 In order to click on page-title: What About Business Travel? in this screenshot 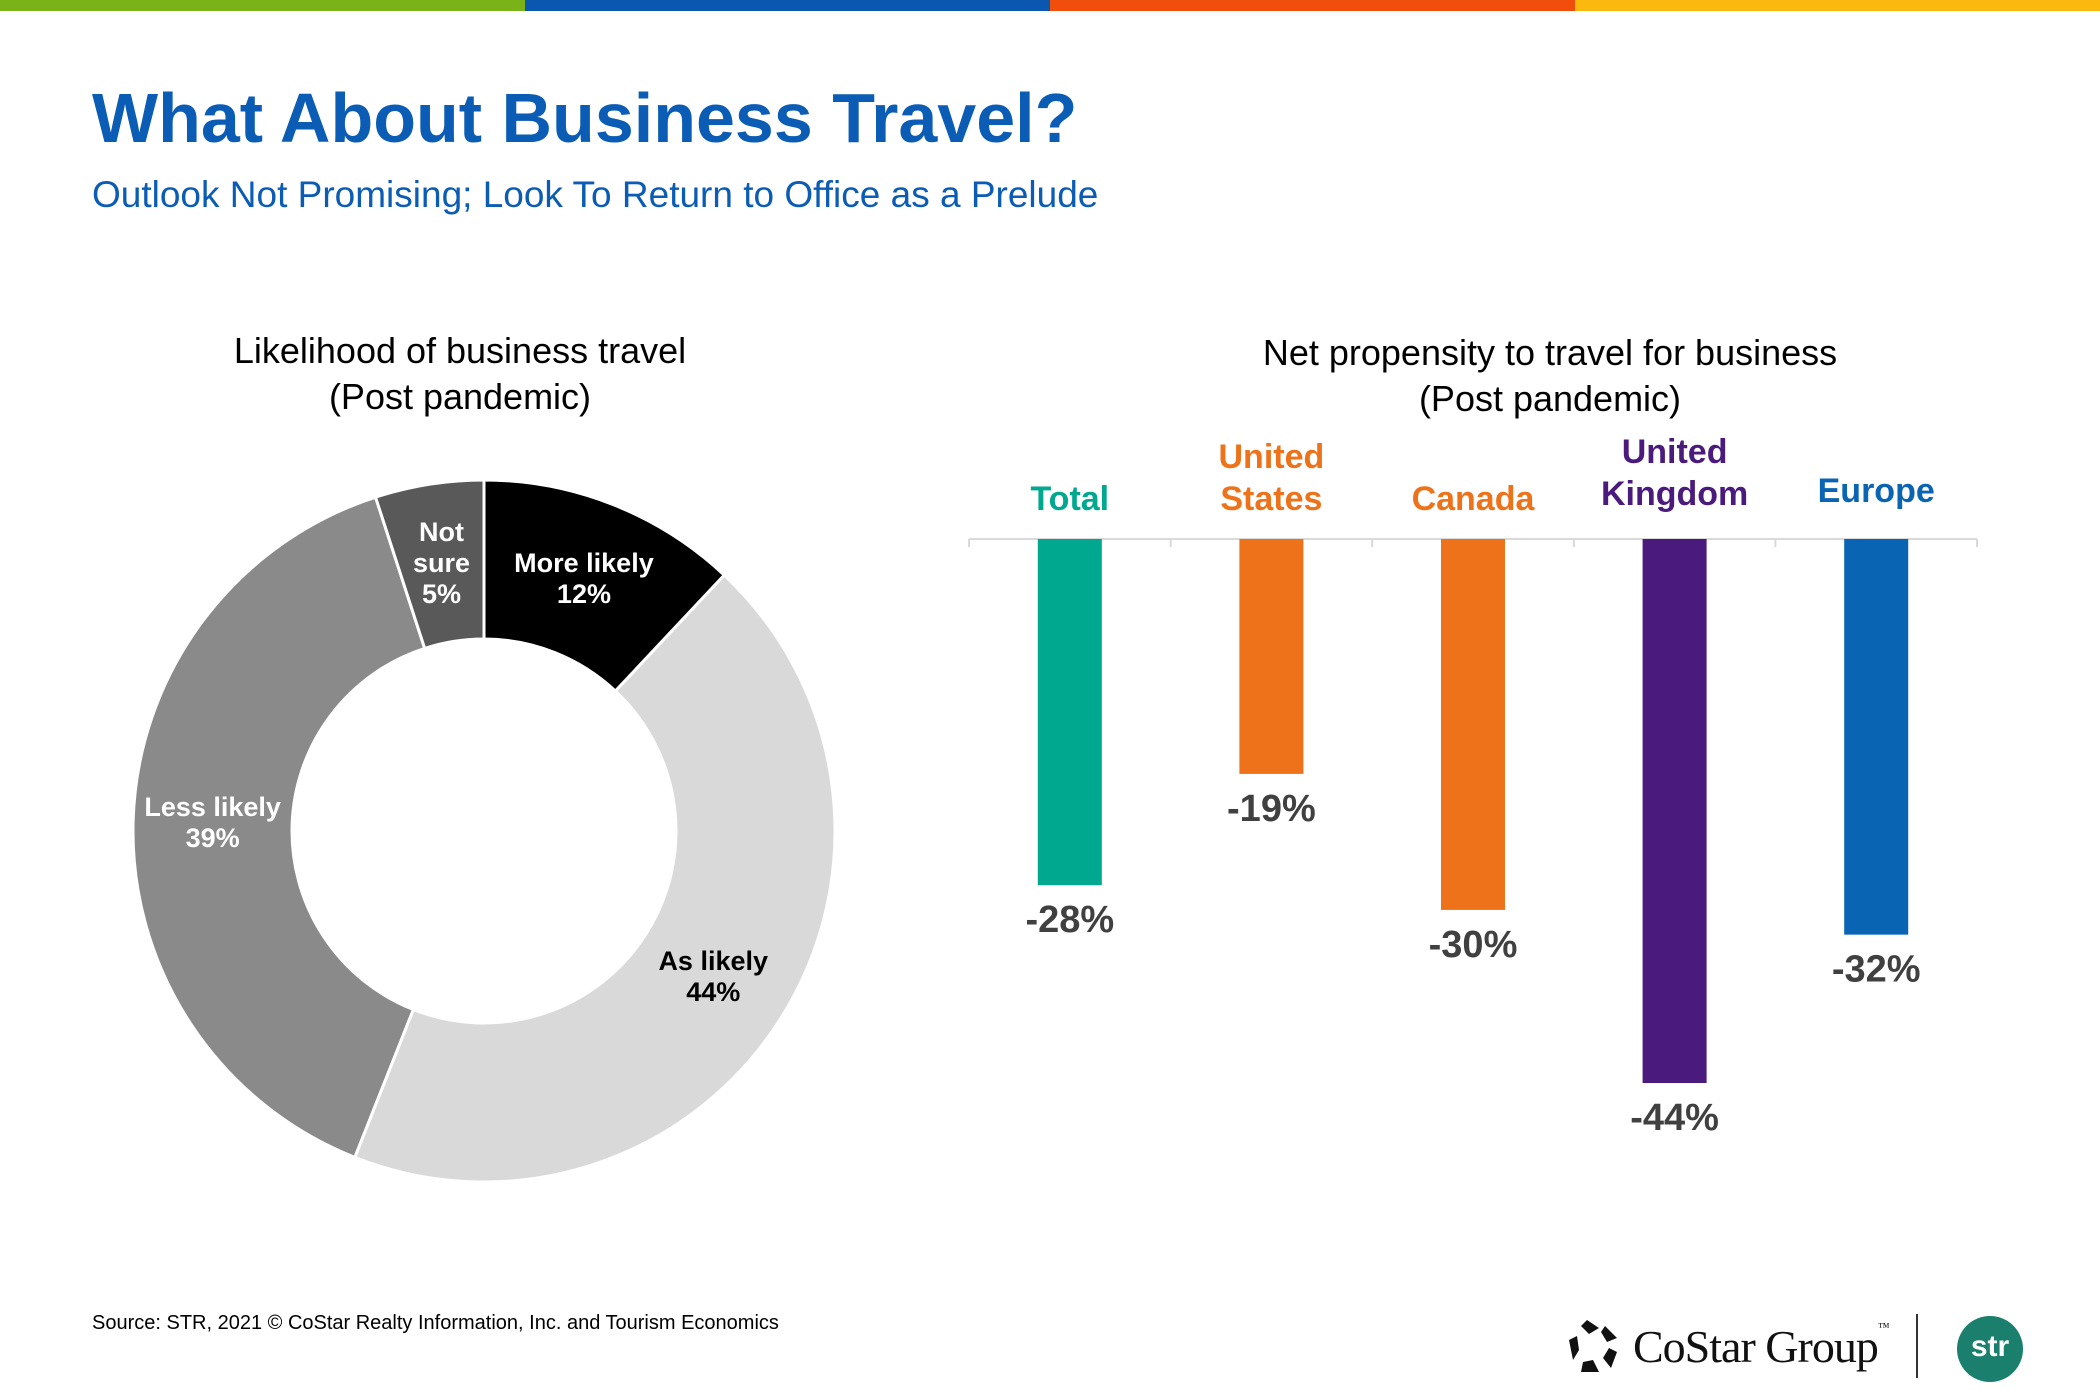, I will do `click(585, 118)`.